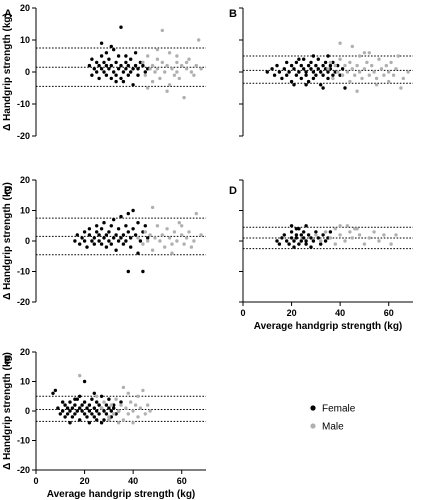 The width and height of the screenshot is (422, 500). Describe the element at coordinates (169, 230) in the screenshot. I see `series-male` at that location.